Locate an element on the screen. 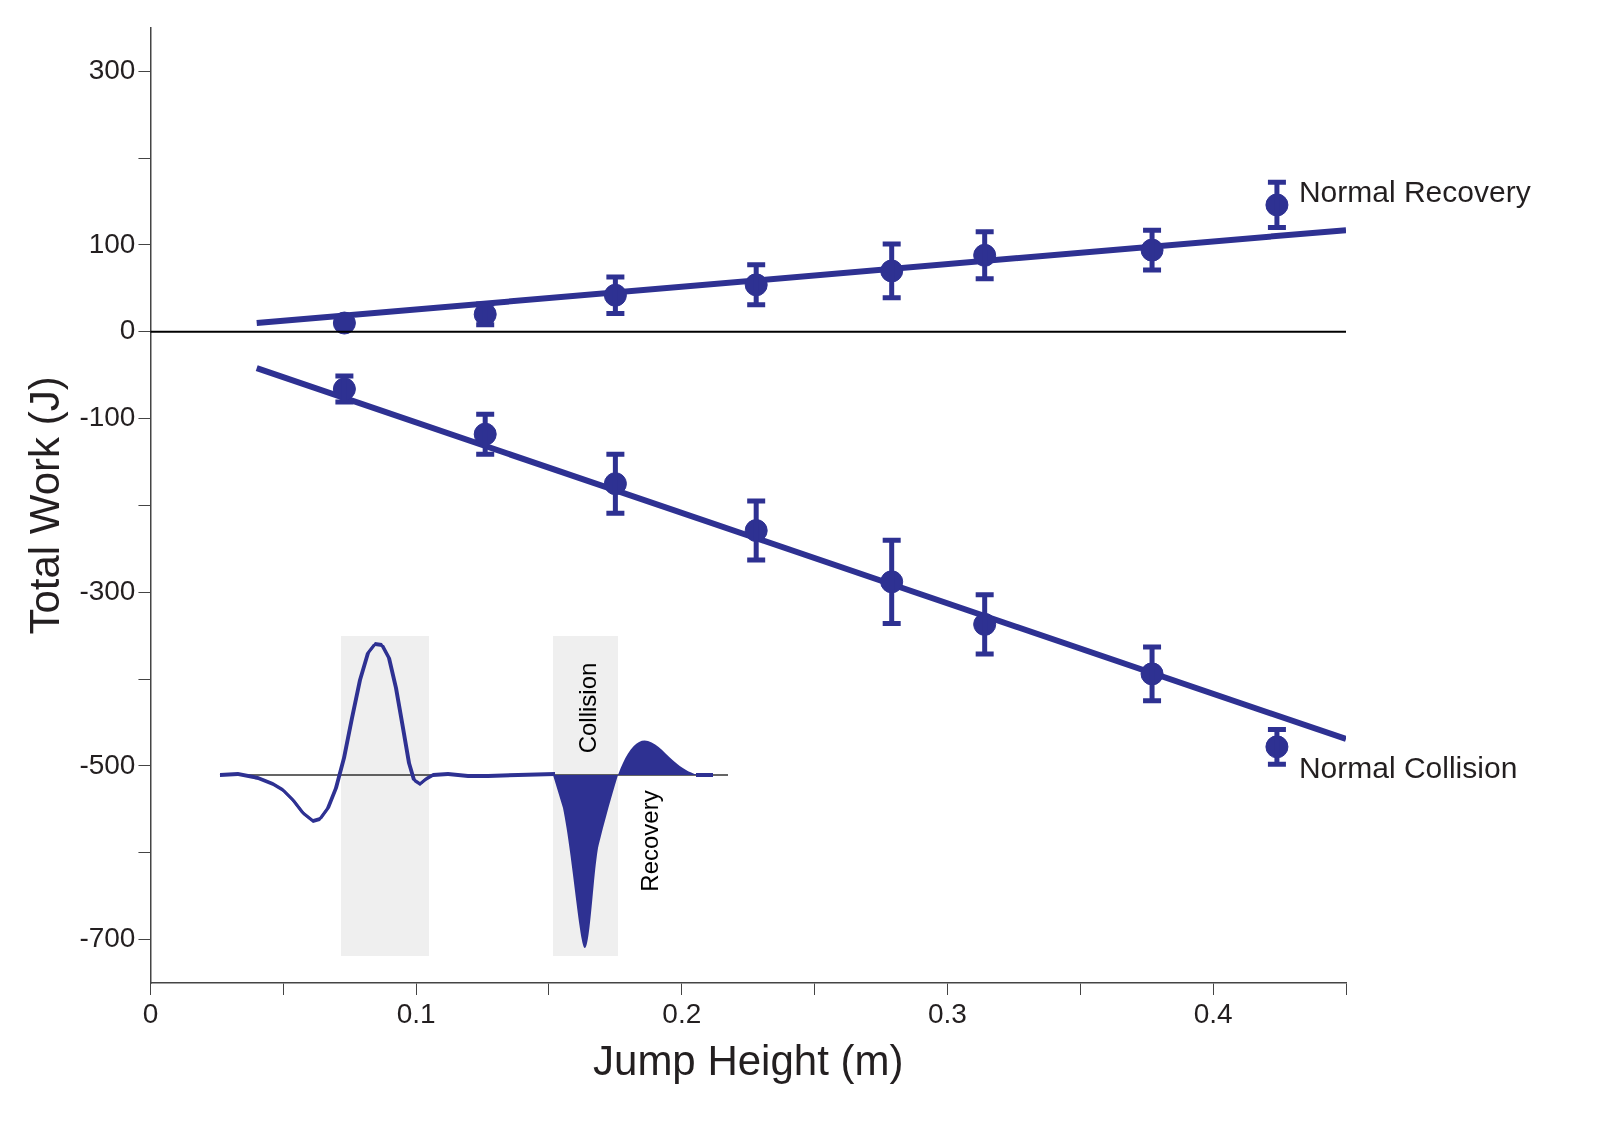 The width and height of the screenshot is (1608, 1123). y-tick-label: -700 is located at coordinates (107, 938).